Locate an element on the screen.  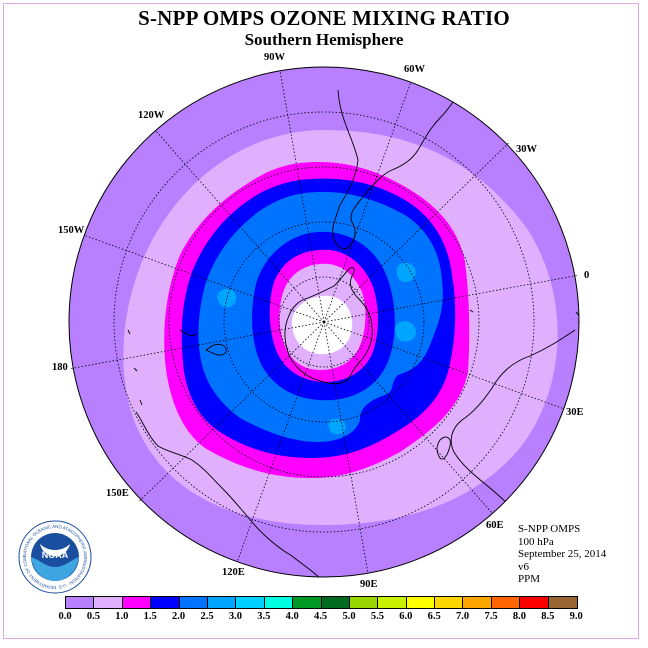
map-subtitle: Southern Hemisphere is located at coordinates (324, 39).